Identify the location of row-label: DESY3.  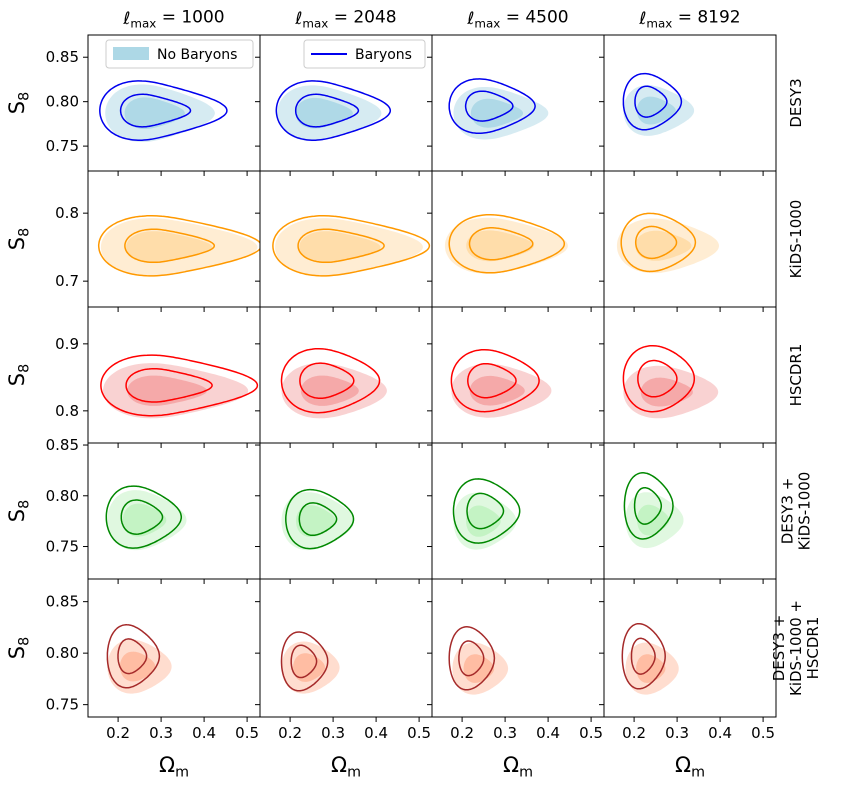
(796, 102).